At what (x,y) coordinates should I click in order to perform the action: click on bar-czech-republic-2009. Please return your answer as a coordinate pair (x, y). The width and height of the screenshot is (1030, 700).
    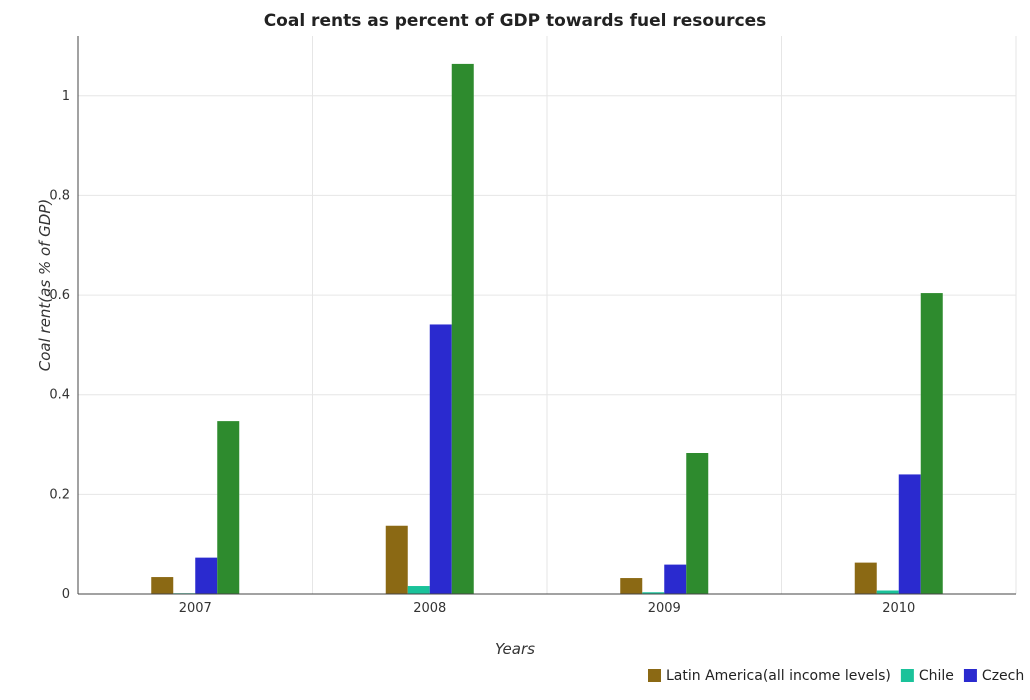
    Looking at the image, I should click on (675, 579).